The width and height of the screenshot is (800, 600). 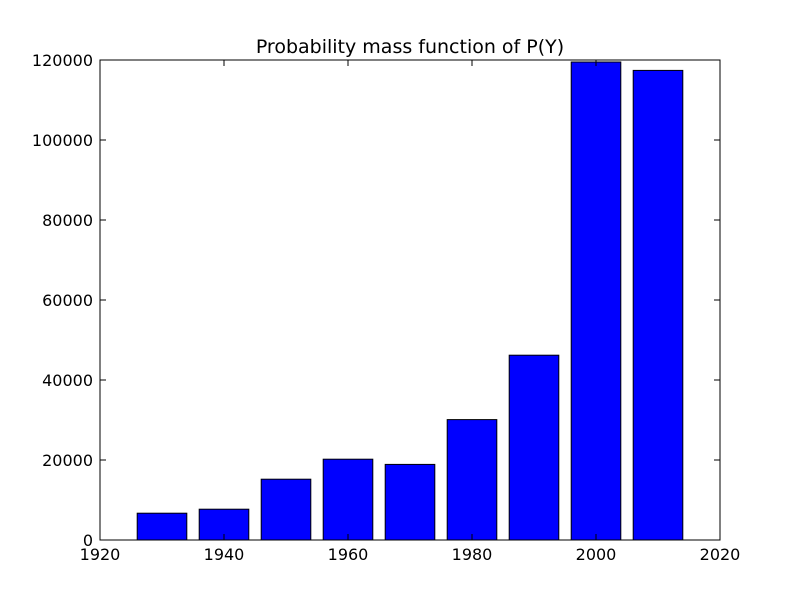 I want to click on y-tick-label-100000: 100000, so click(x=62, y=140).